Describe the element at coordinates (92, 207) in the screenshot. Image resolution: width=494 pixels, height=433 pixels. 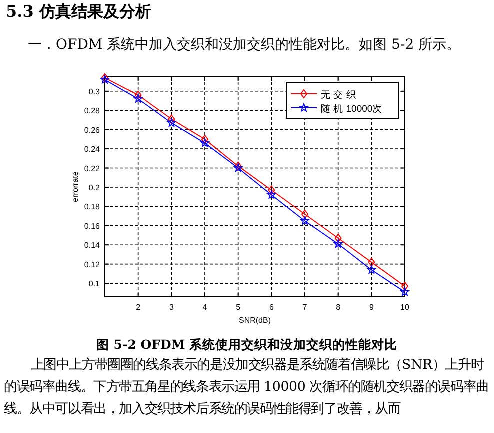
I see `y-tick-label: 0.18` at that location.